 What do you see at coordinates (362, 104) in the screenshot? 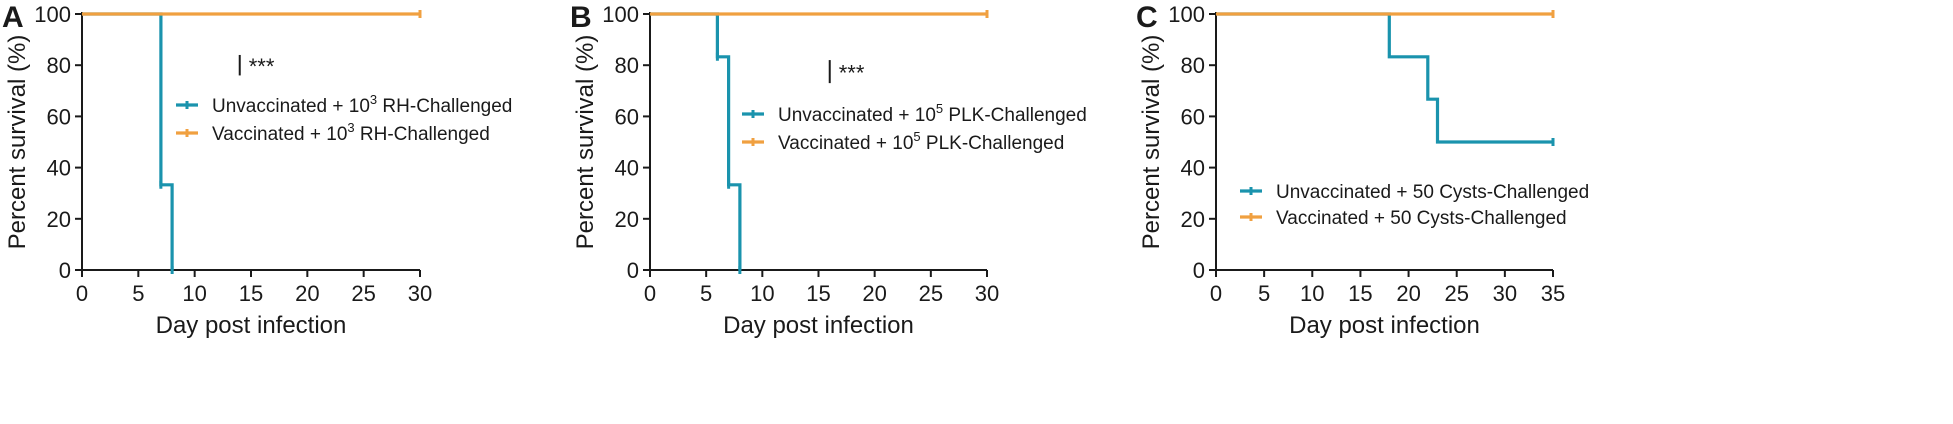
I see `legend-label: Unvaccinated + 103 RH-Challenged` at bounding box center [362, 104].